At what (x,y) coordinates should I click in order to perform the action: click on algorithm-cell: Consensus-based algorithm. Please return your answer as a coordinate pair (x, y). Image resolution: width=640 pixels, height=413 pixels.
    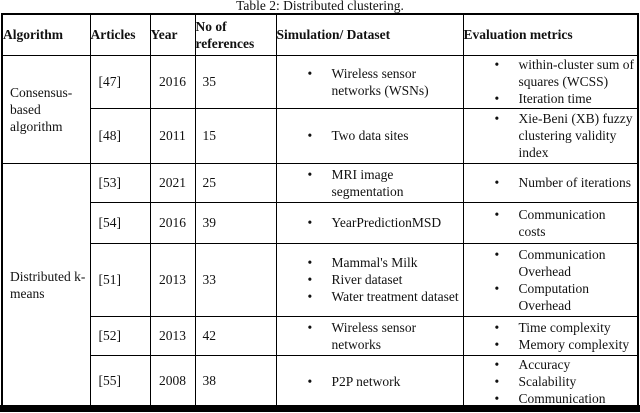
    Looking at the image, I should click on (46, 109).